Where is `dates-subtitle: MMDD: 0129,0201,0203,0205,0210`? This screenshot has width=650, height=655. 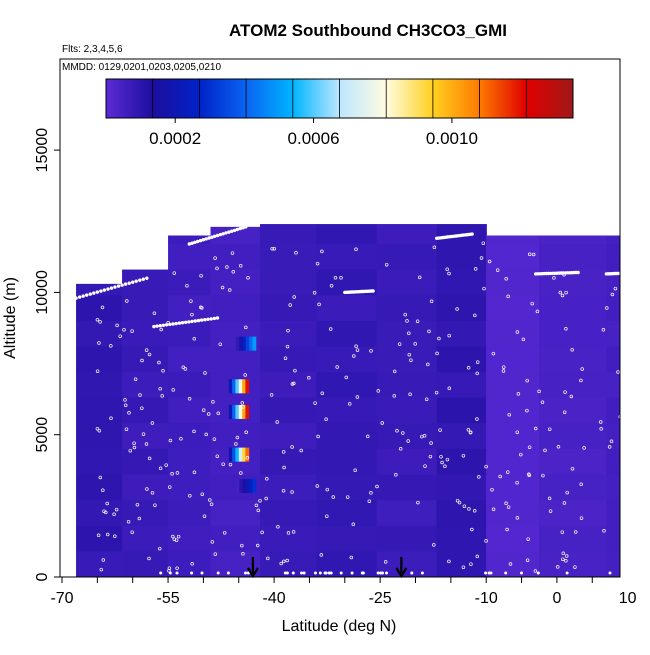 dates-subtitle: MMDD: 0129,0201,0203,0205,0210 is located at coordinates (141, 67).